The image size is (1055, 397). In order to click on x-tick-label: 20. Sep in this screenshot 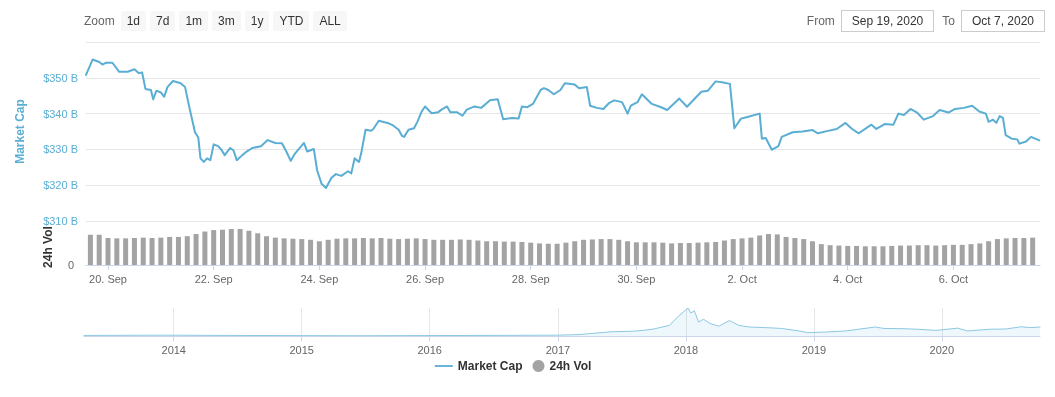, I will do `click(108, 278)`.